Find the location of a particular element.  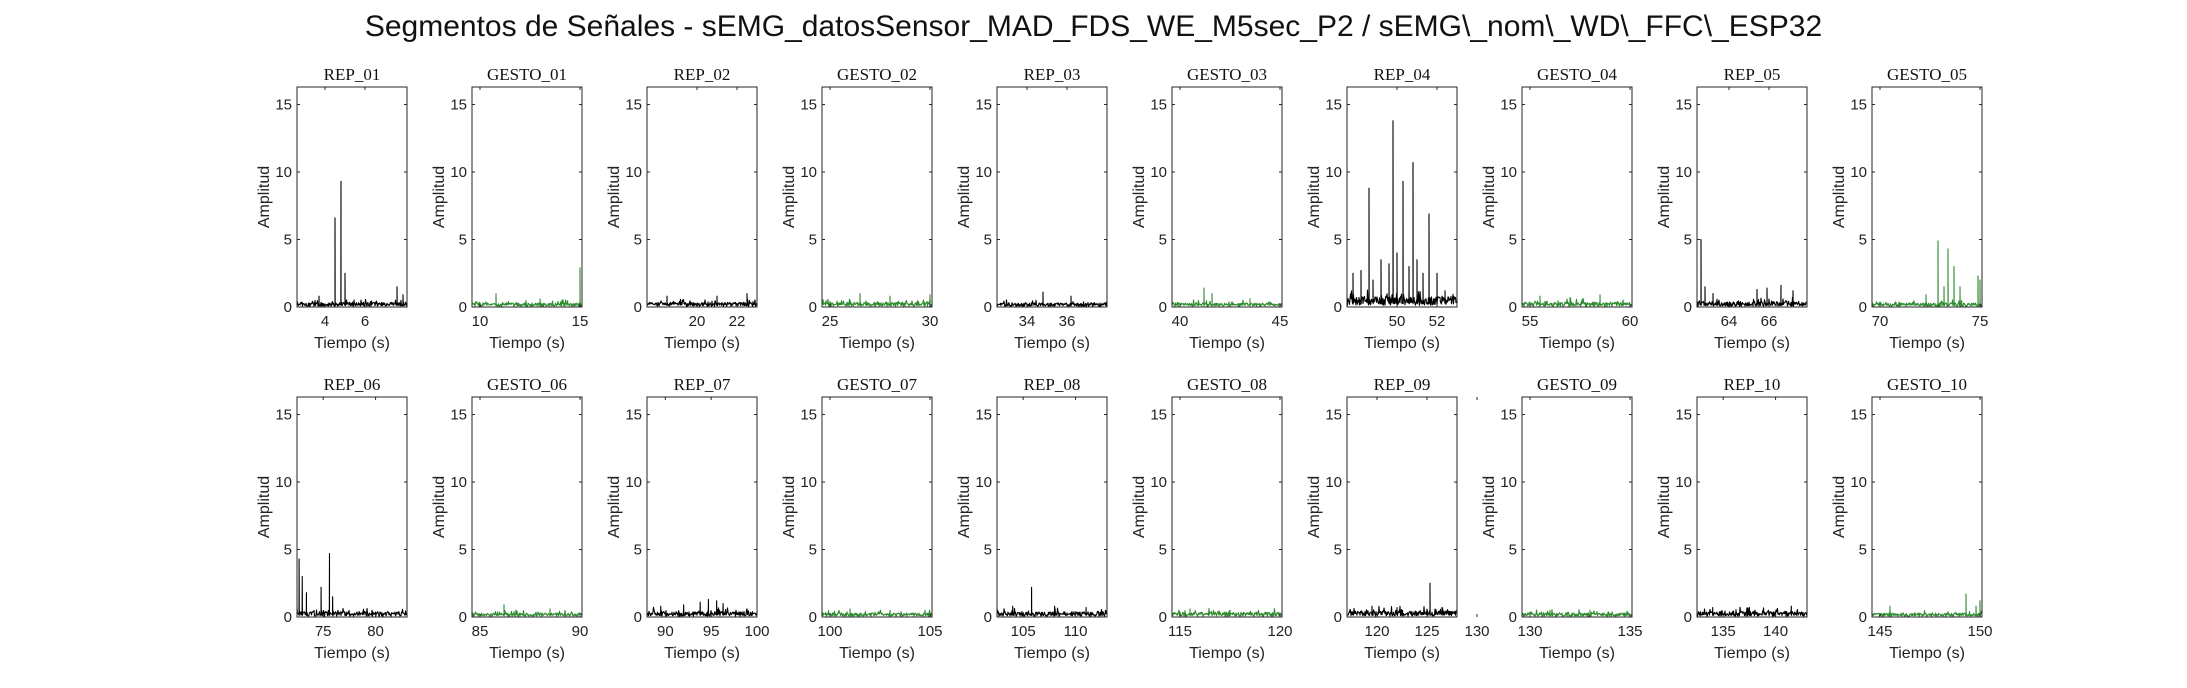

x-tick-label: 100 is located at coordinates (756, 631).